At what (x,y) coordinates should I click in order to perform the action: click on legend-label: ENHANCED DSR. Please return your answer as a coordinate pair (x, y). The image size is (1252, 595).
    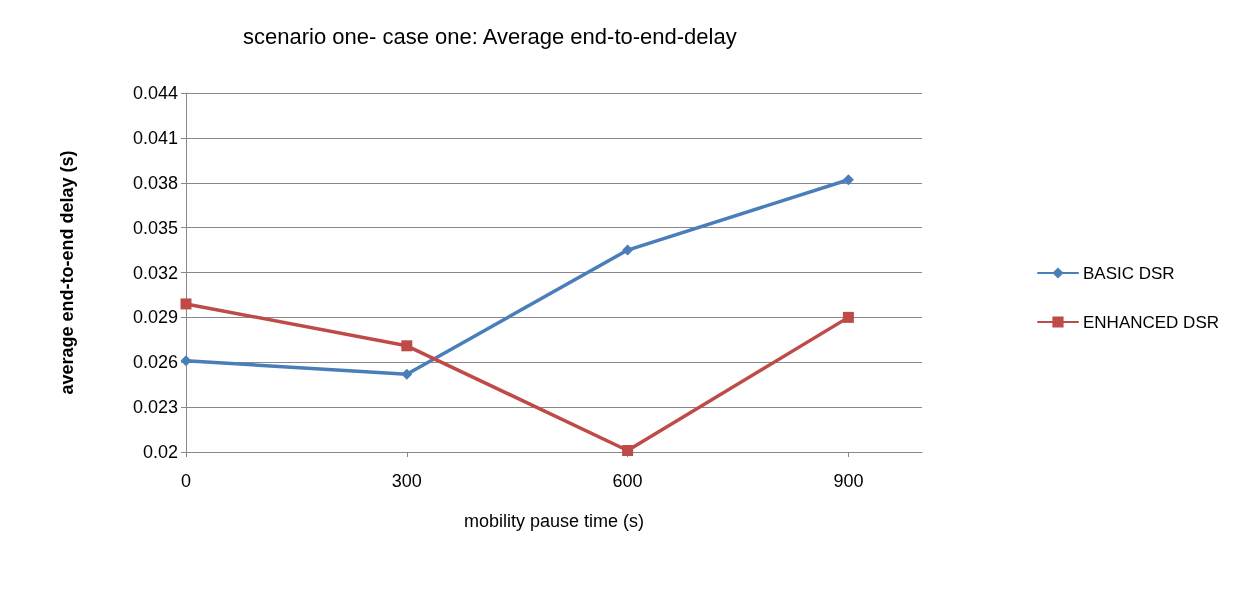
    Looking at the image, I should click on (1151, 322).